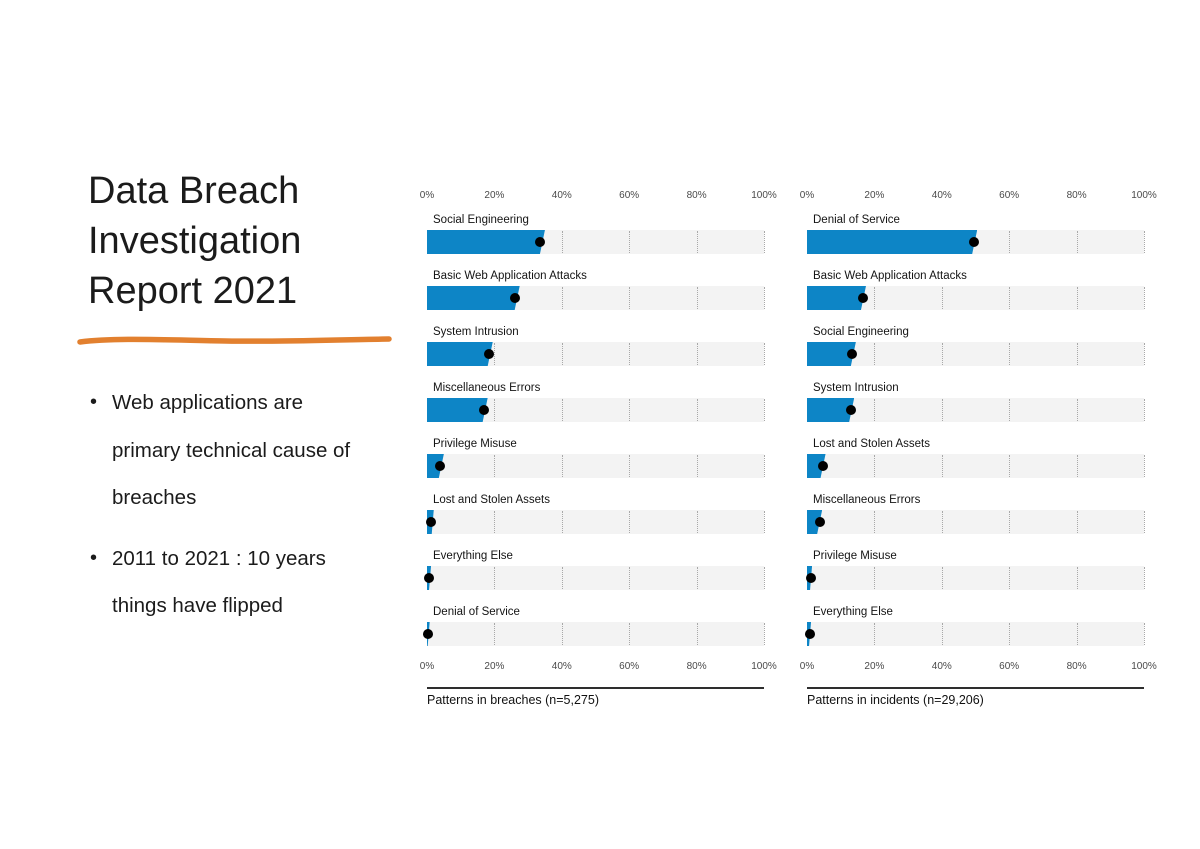 The width and height of the screenshot is (1200, 849). What do you see at coordinates (510, 276) in the screenshot?
I see `category-label: Basic Web Application Attacks` at bounding box center [510, 276].